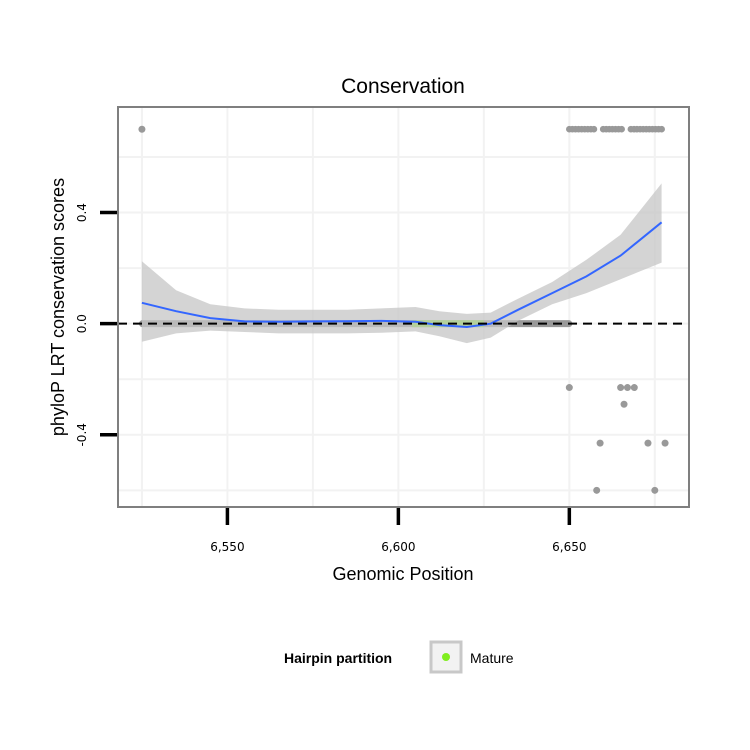 This screenshot has width=750, height=750. What do you see at coordinates (402, 275) in the screenshot?
I see `smooth-line` at bounding box center [402, 275].